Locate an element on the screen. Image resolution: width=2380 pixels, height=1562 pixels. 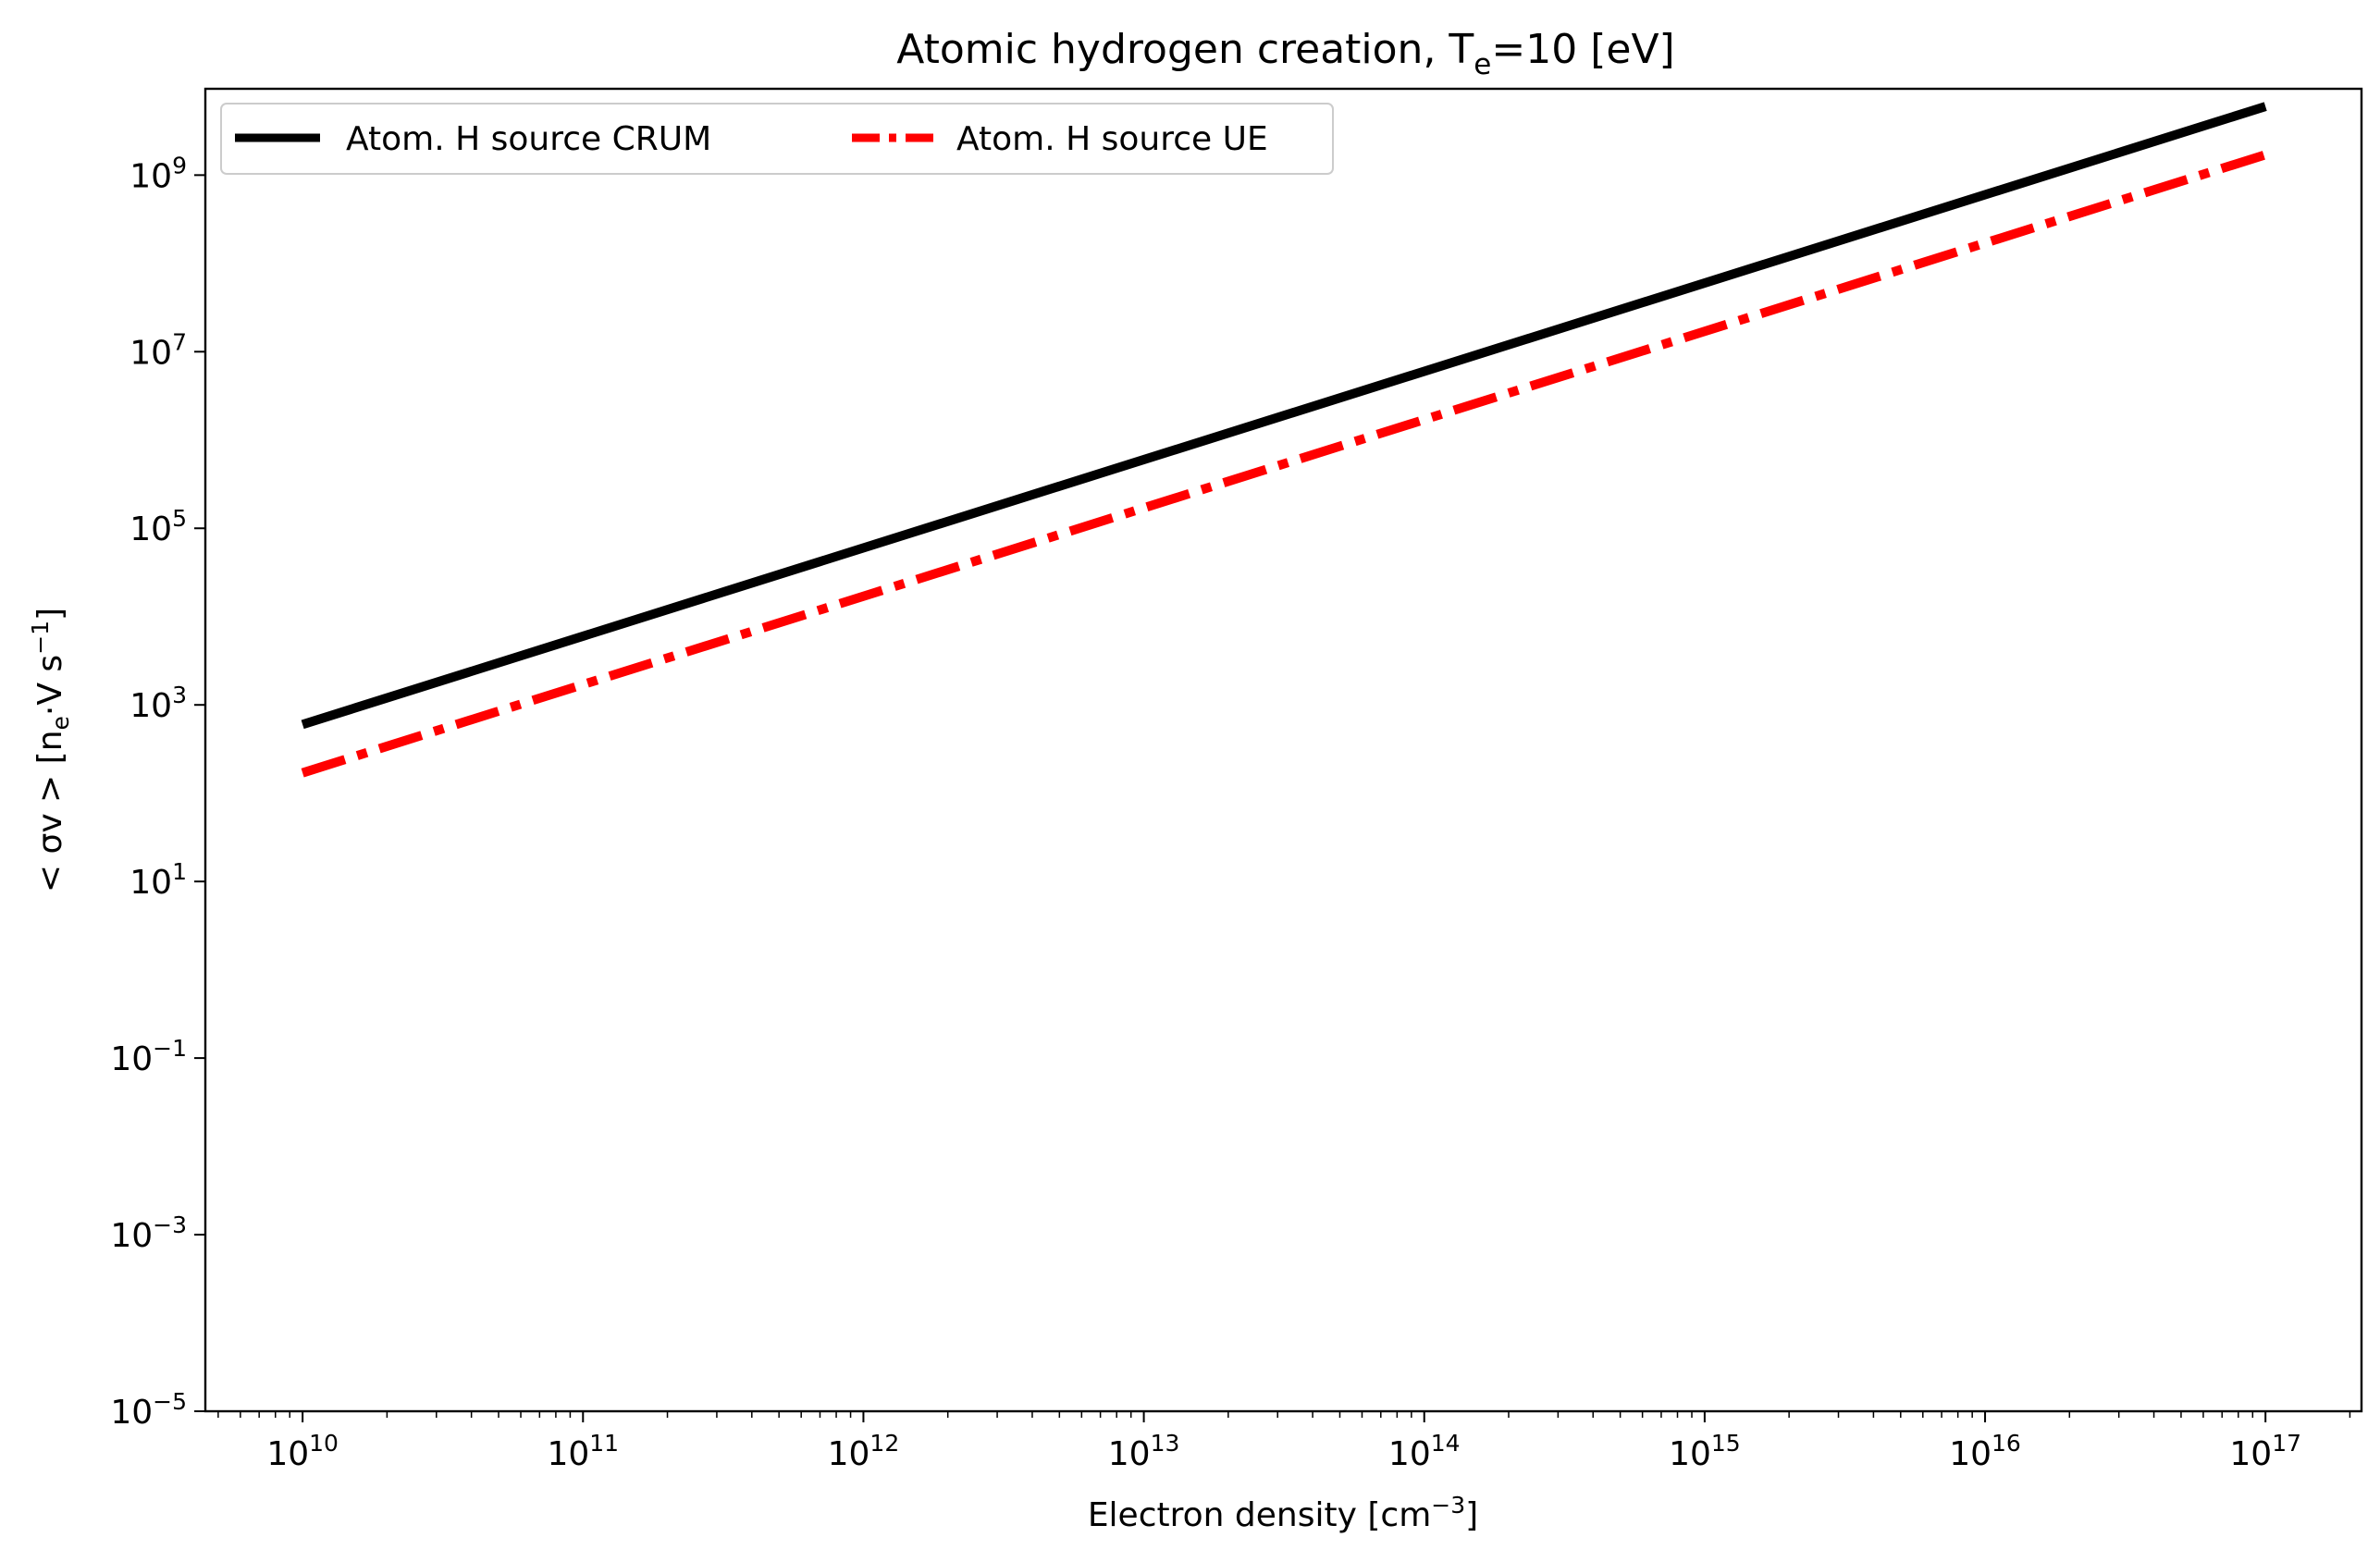
x-axis: 1010 1011 1012 1013 1014 1015 1016 1017 is located at coordinates (1284, 1442).